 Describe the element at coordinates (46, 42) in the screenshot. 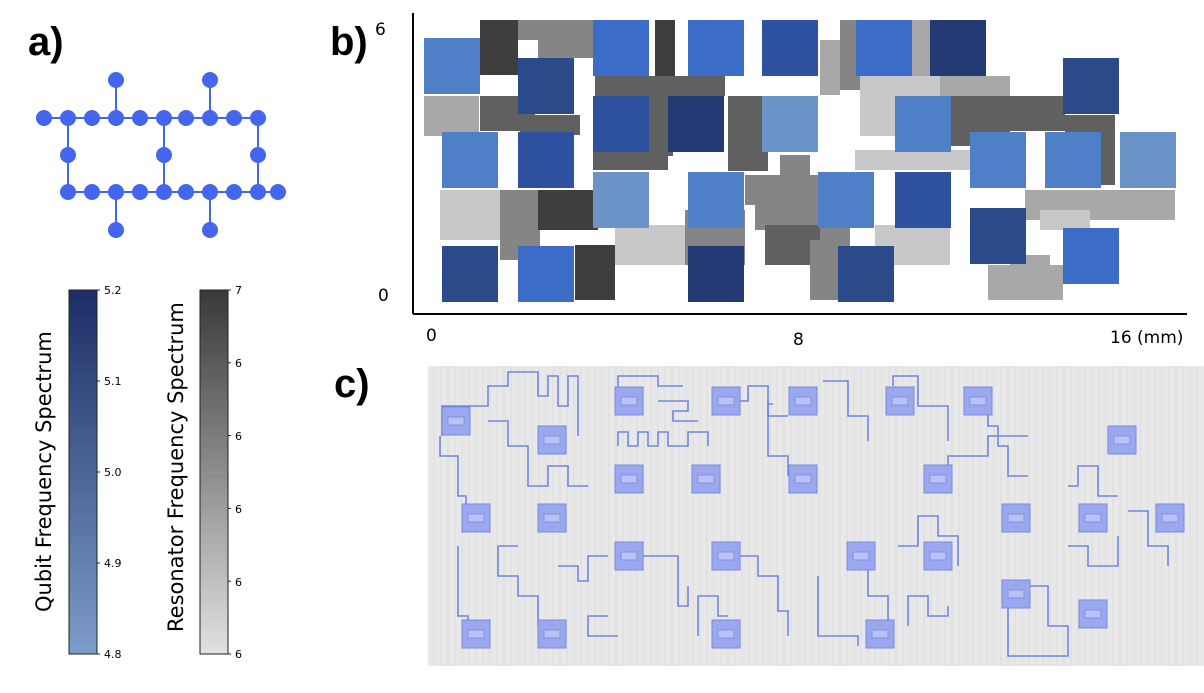

I see `panel-label-a: a)` at that location.